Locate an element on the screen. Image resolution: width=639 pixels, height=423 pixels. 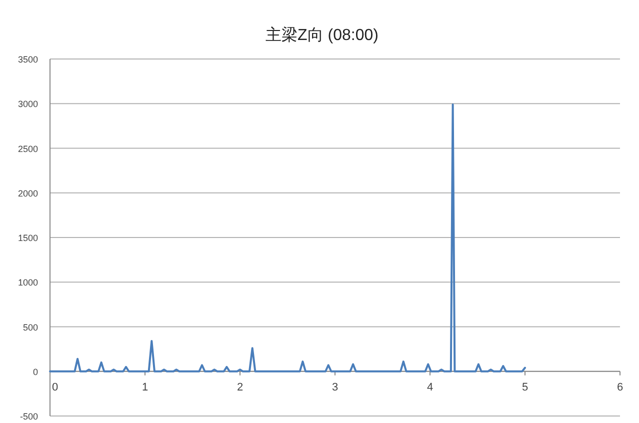
y-tick-label: 3500 is located at coordinates (28, 59).